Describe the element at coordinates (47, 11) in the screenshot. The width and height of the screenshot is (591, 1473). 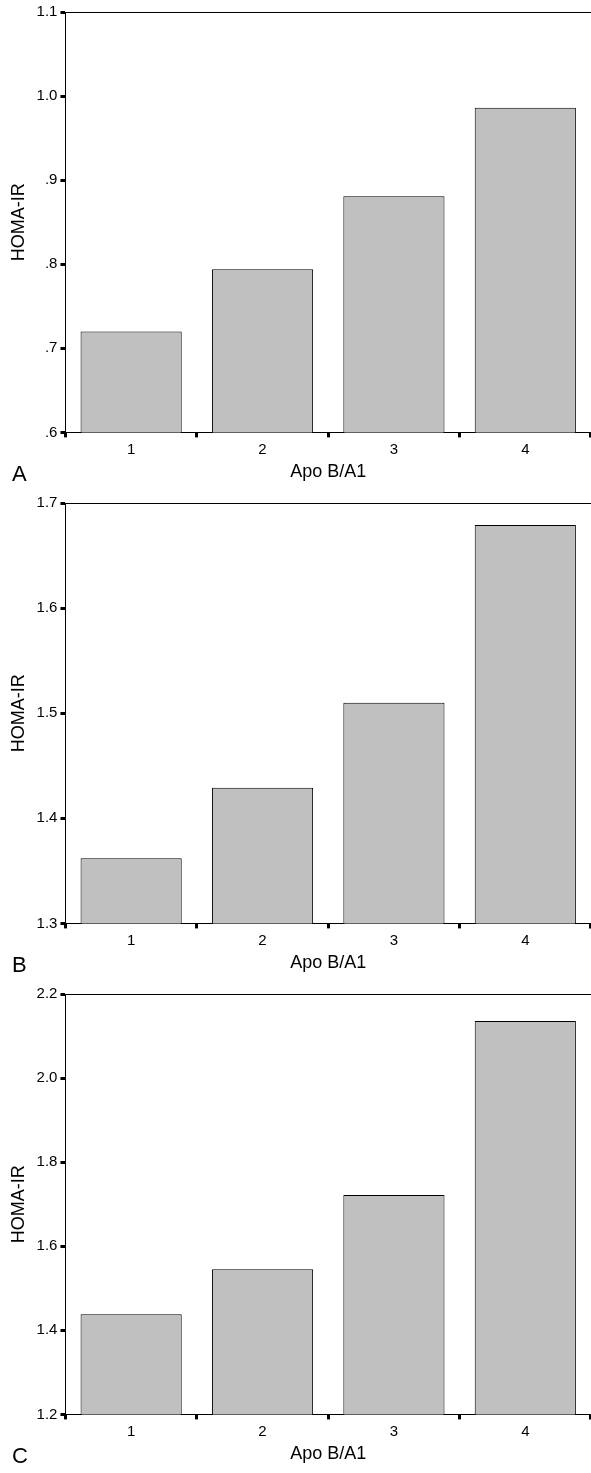
I see `y-tick-label: 1.1` at that location.